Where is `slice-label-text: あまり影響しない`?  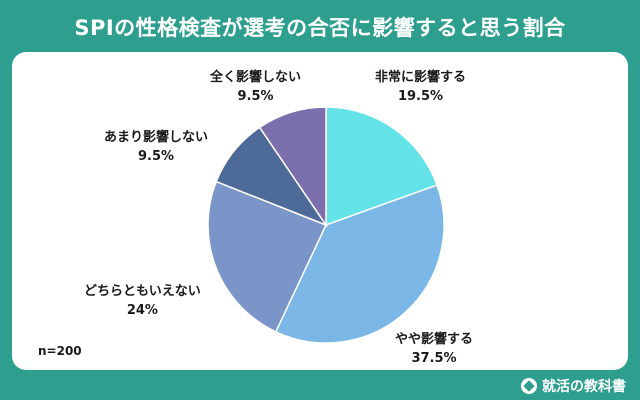
slice-label-text: あまり影響しない is located at coordinates (156, 137).